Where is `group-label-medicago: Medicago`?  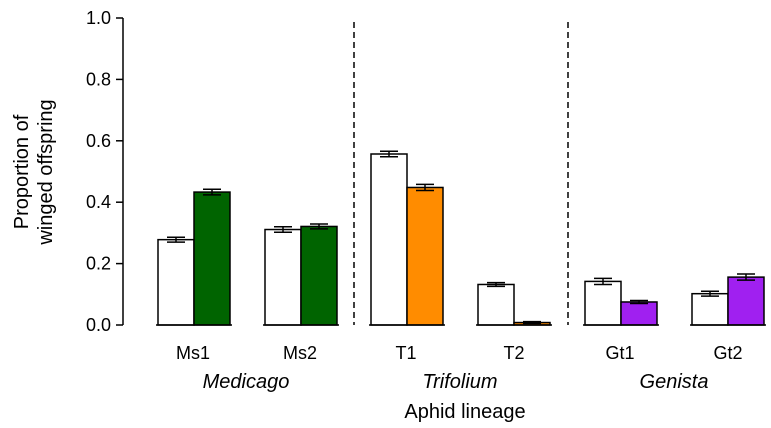 group-label-medicago: Medicago is located at coordinates (246, 382).